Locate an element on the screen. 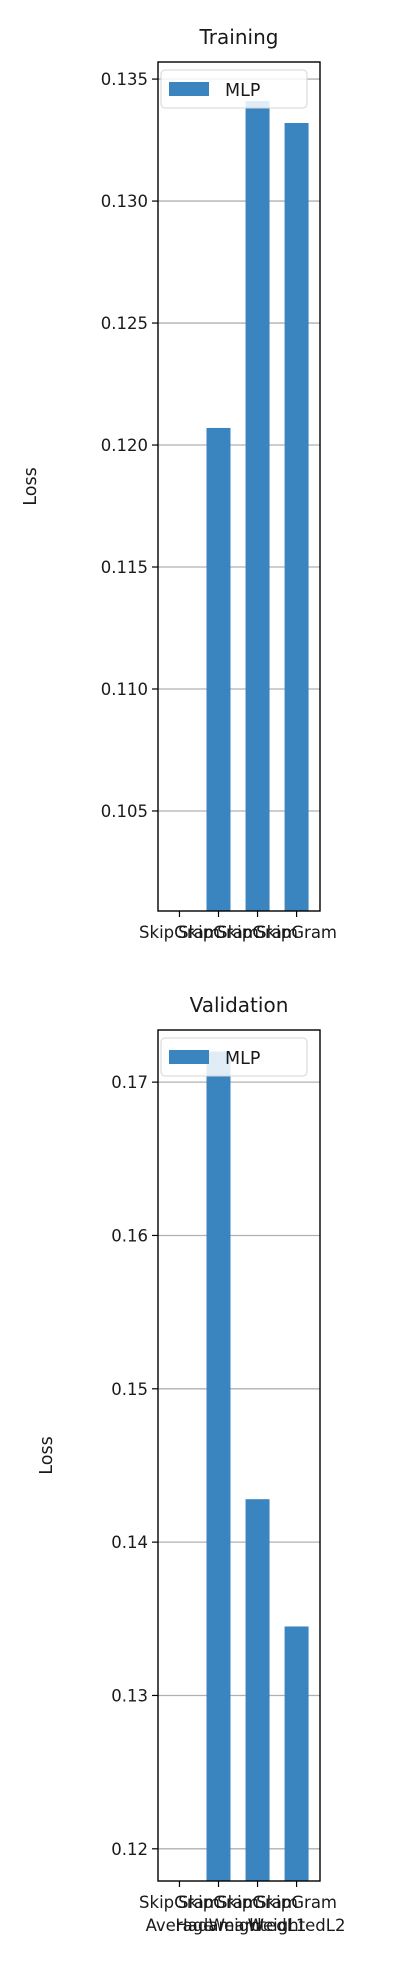 The width and height of the screenshot is (411, 1979). y-tick-label: 0.115 is located at coordinates (124, 567).